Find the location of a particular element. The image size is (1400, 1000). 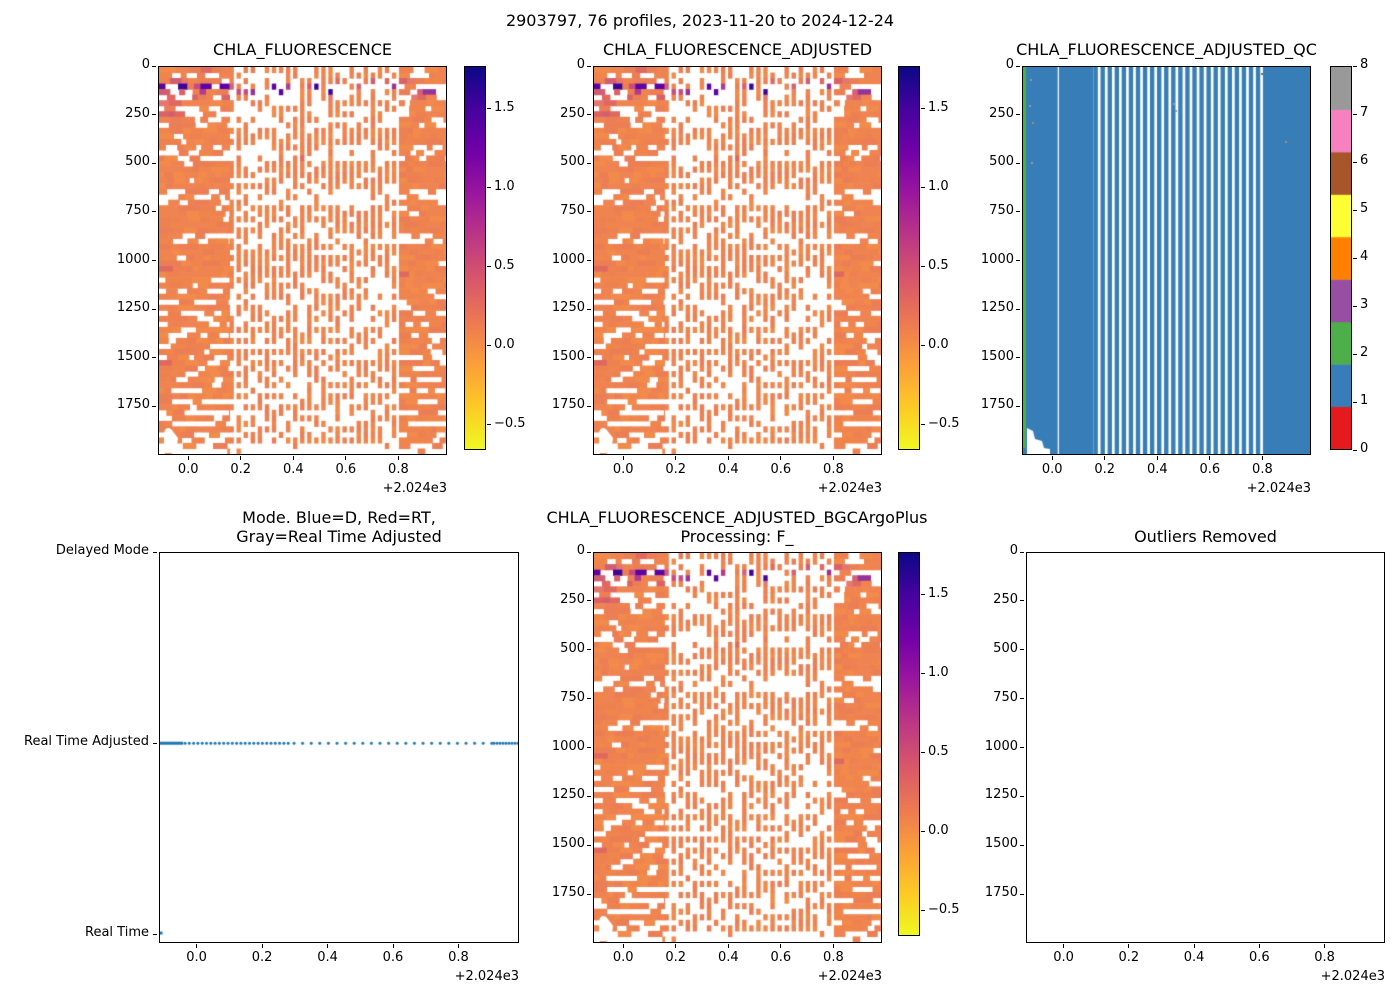

colorbar-tick-label: 1.5 is located at coordinates (938, 107).